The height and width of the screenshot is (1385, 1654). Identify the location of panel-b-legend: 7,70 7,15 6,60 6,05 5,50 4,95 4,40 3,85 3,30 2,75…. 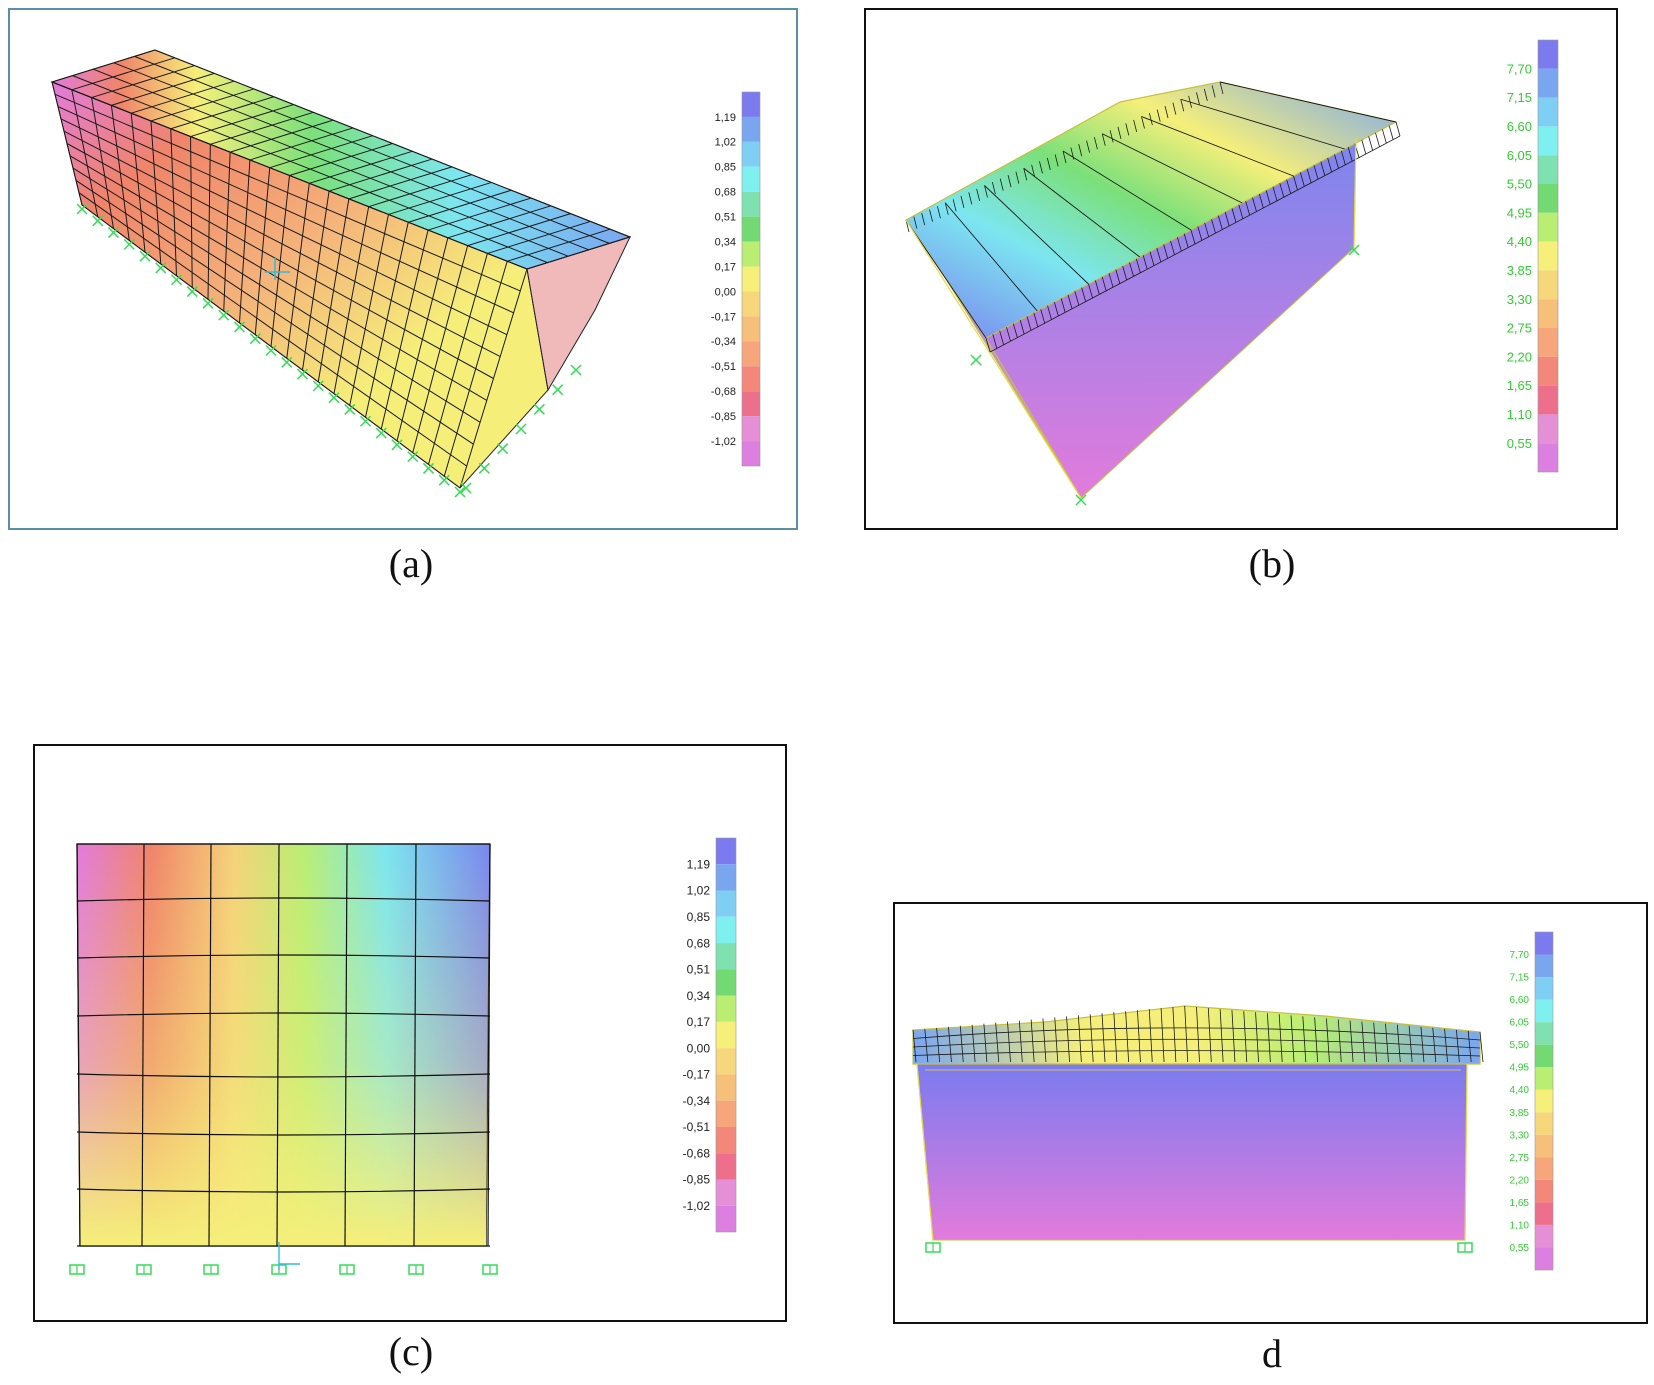
(1533, 256).